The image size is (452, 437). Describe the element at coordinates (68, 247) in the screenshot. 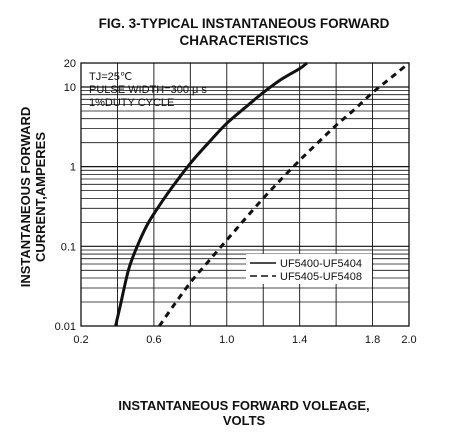

I see `y-tick-label: 0.1` at that location.